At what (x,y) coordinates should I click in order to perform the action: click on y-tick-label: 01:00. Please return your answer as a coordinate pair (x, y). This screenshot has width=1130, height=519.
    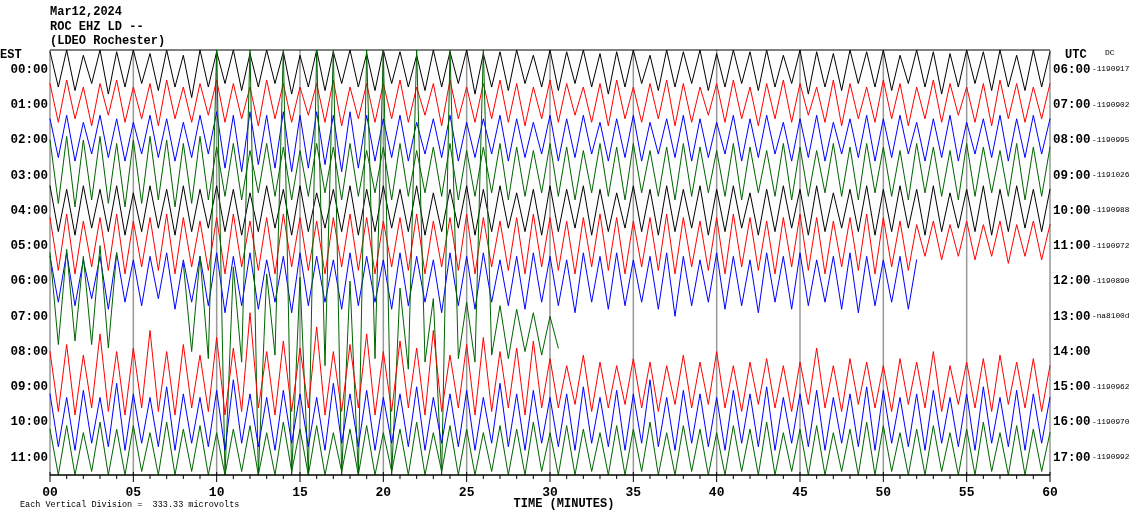
    Looking at the image, I should click on (29, 104).